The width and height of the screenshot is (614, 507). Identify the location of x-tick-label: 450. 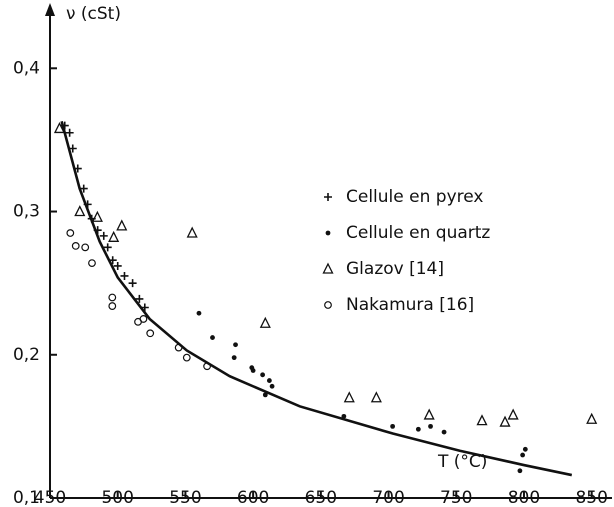
(50, 497).